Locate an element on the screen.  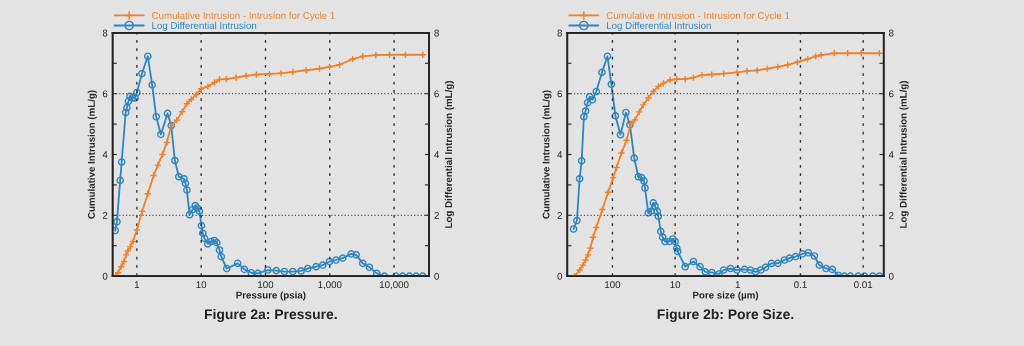
x-axis-title: Pressure (psia) is located at coordinates (271, 296).